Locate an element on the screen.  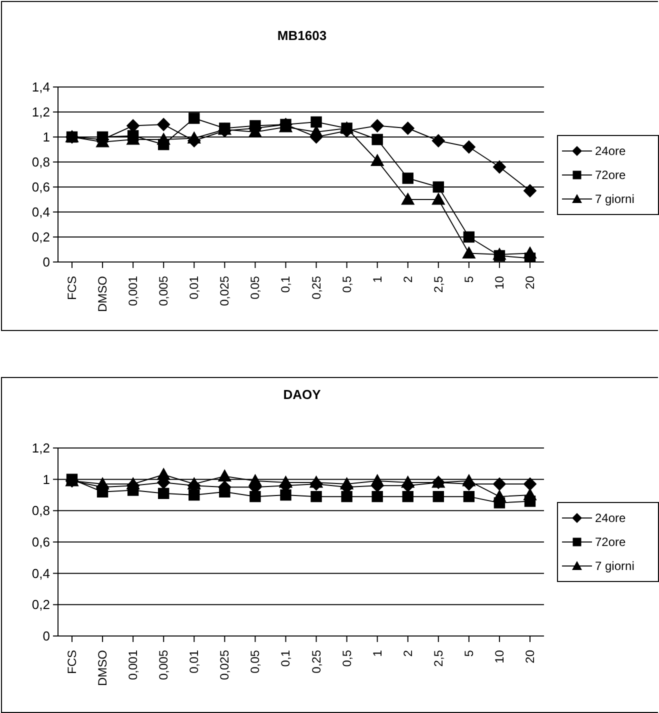
chart-title: MB1603 is located at coordinates (302, 35).